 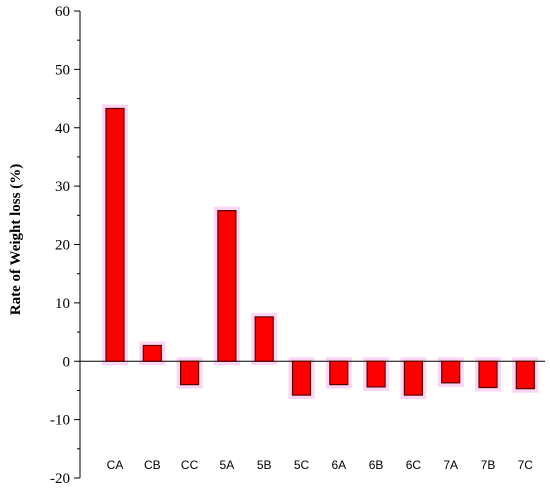 What do you see at coordinates (60, 421) in the screenshot?
I see `y-tick-label: -10` at bounding box center [60, 421].